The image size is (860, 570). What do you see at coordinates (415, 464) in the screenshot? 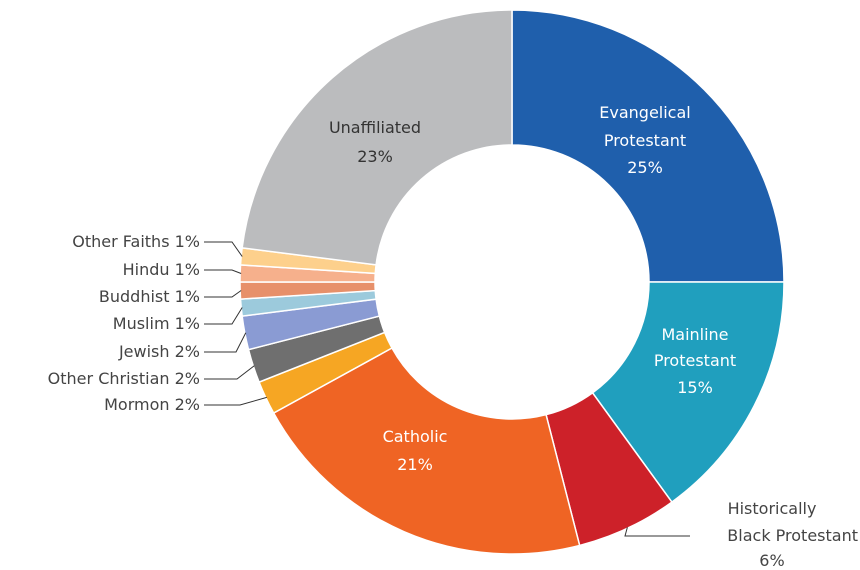
I see `slice-label-catholic-line2: 21%` at bounding box center [415, 464].